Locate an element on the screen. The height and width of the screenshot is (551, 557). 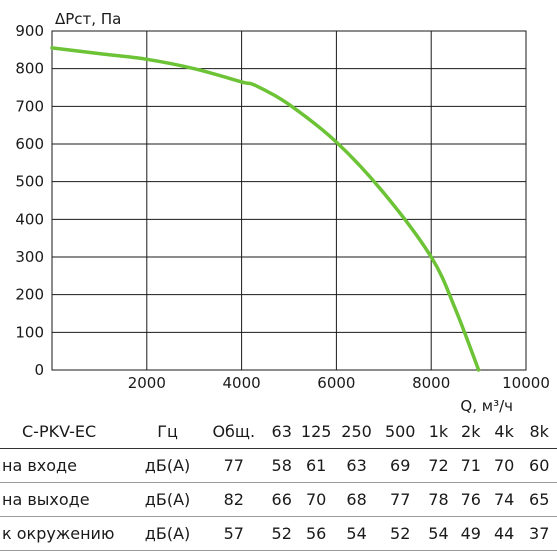
row-label: на выходе is located at coordinates (46, 499).